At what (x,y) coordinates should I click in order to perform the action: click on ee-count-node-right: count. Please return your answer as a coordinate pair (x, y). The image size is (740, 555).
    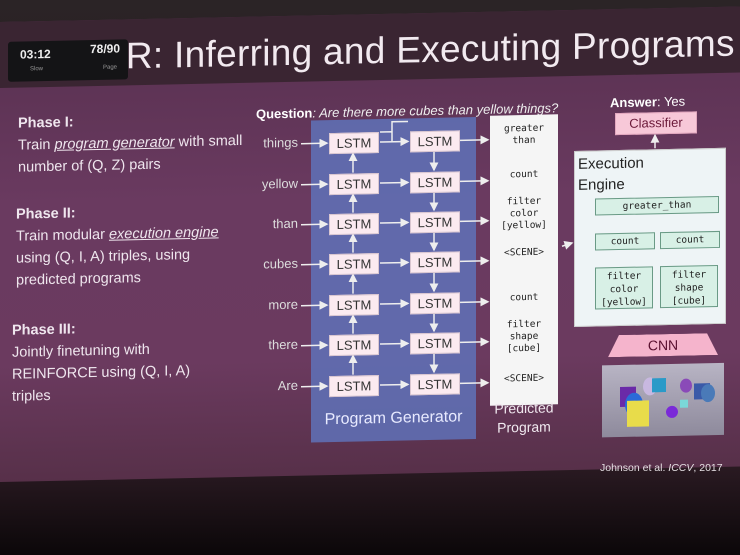
    Looking at the image, I should click on (690, 240).